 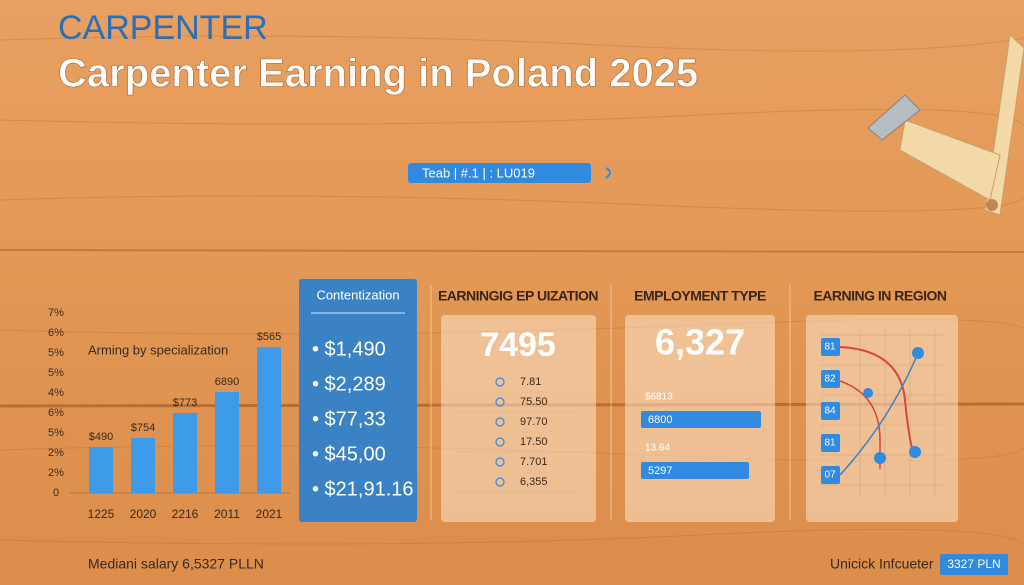 I want to click on pill-text: Teab | #.1 | : LU019, so click(x=478, y=172).